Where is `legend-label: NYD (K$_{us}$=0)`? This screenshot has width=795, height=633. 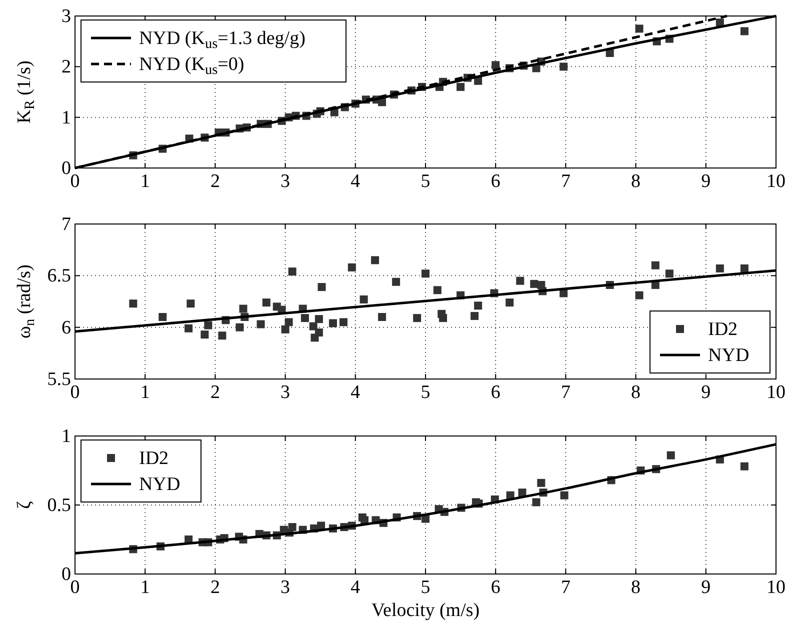
legend-label: NYD (K$_{us}$=0) is located at coordinates (191, 66).